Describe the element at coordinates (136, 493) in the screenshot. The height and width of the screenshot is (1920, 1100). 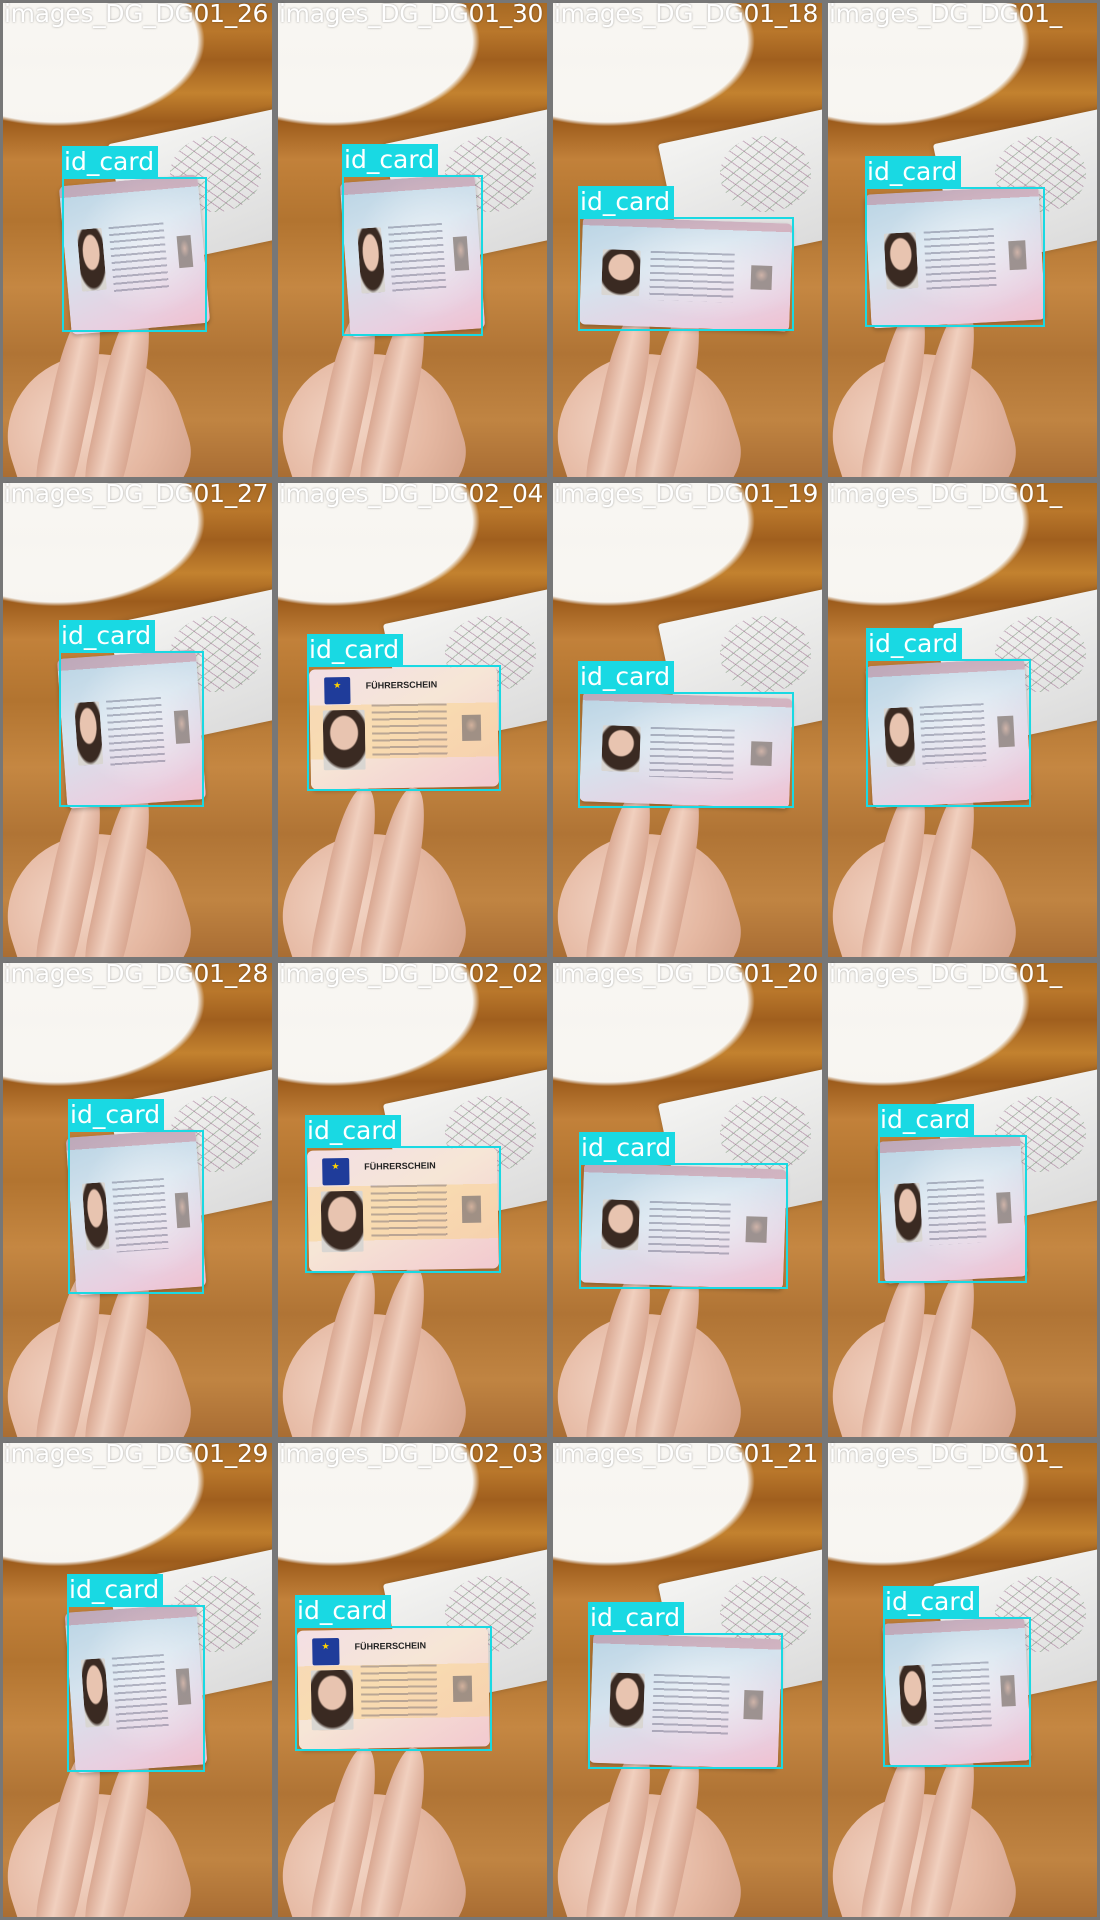
I see `image-filename-title: images_DG_DG01_27` at that location.